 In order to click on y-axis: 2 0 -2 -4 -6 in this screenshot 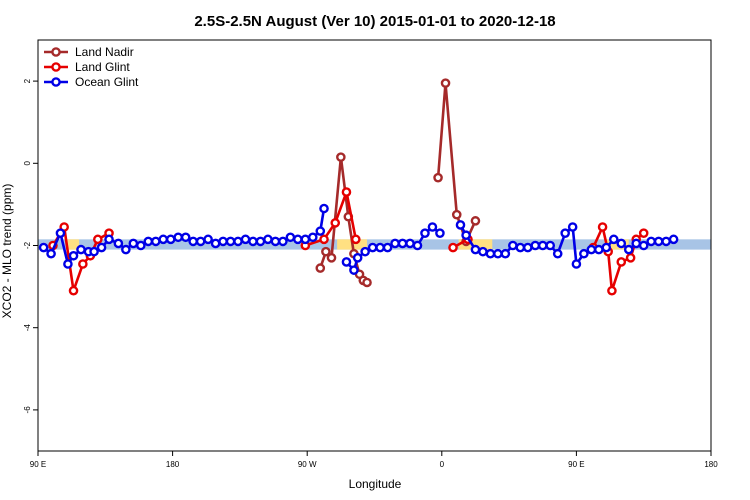, I will do `click(30, 245)`.